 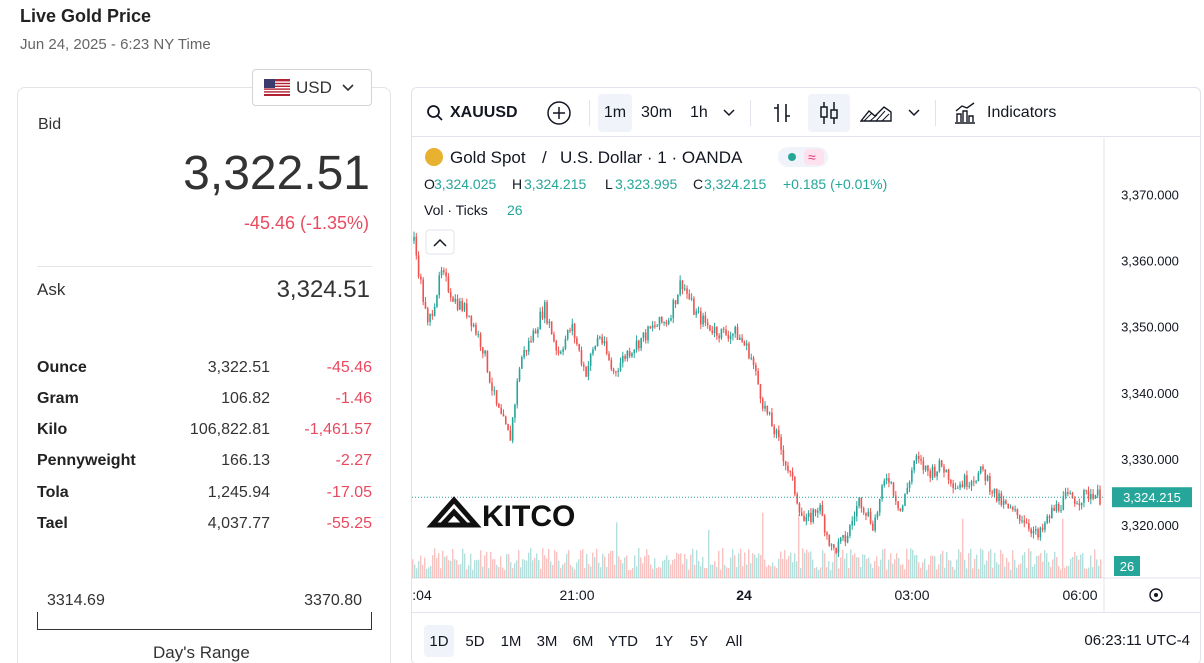 I want to click on indicators-label: Indicators, so click(x=1022, y=112).